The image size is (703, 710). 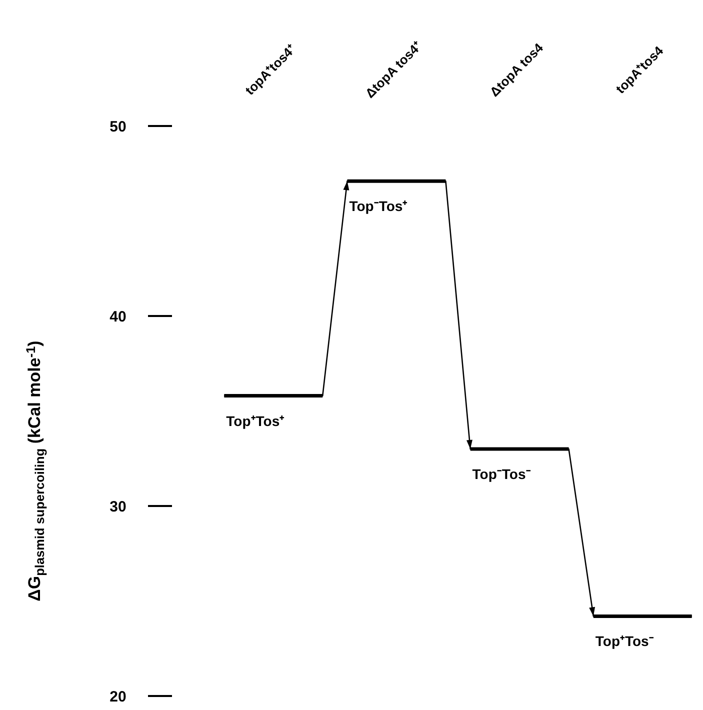 I want to click on y-tick-label: 20, so click(x=118, y=697).